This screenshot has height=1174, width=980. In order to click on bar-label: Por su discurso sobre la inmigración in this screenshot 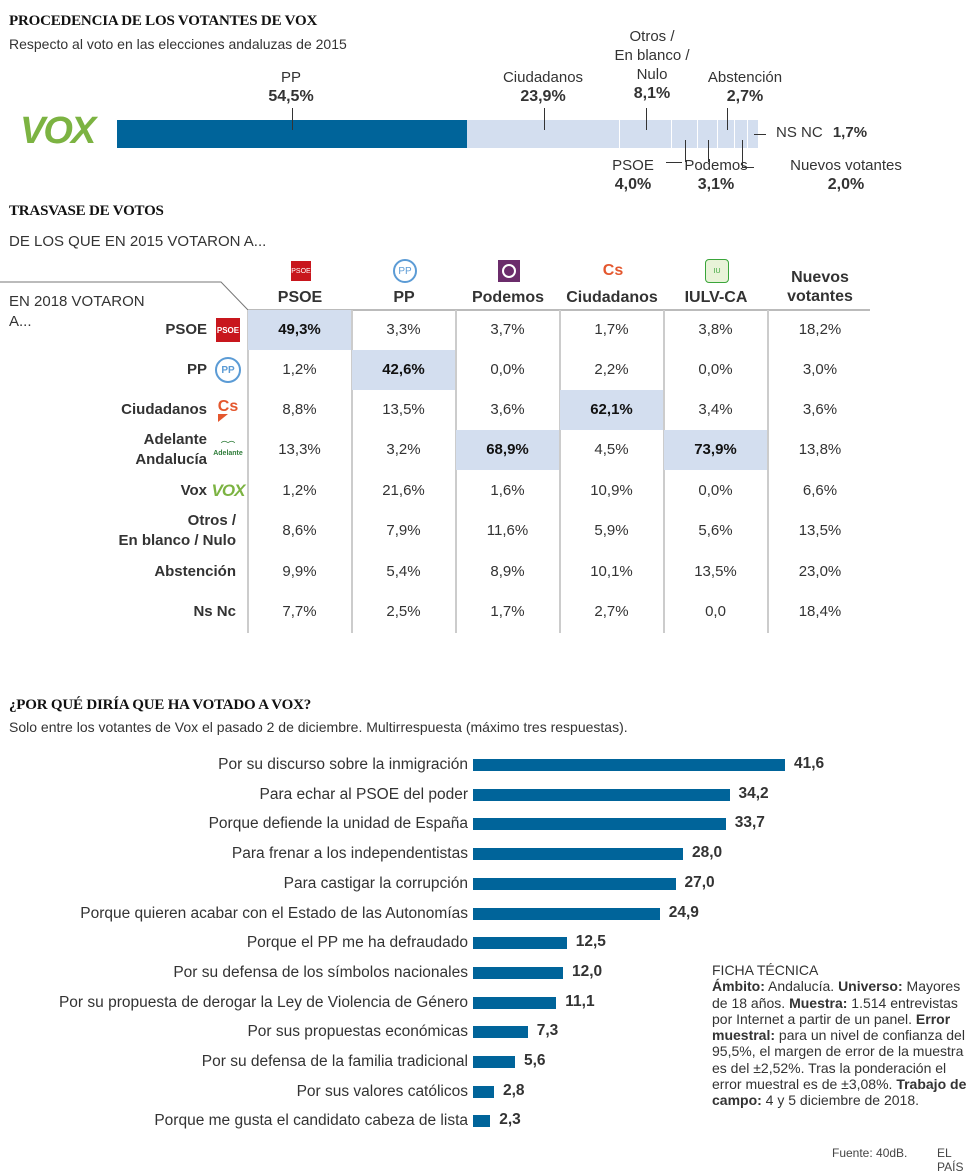, I will do `click(343, 764)`.